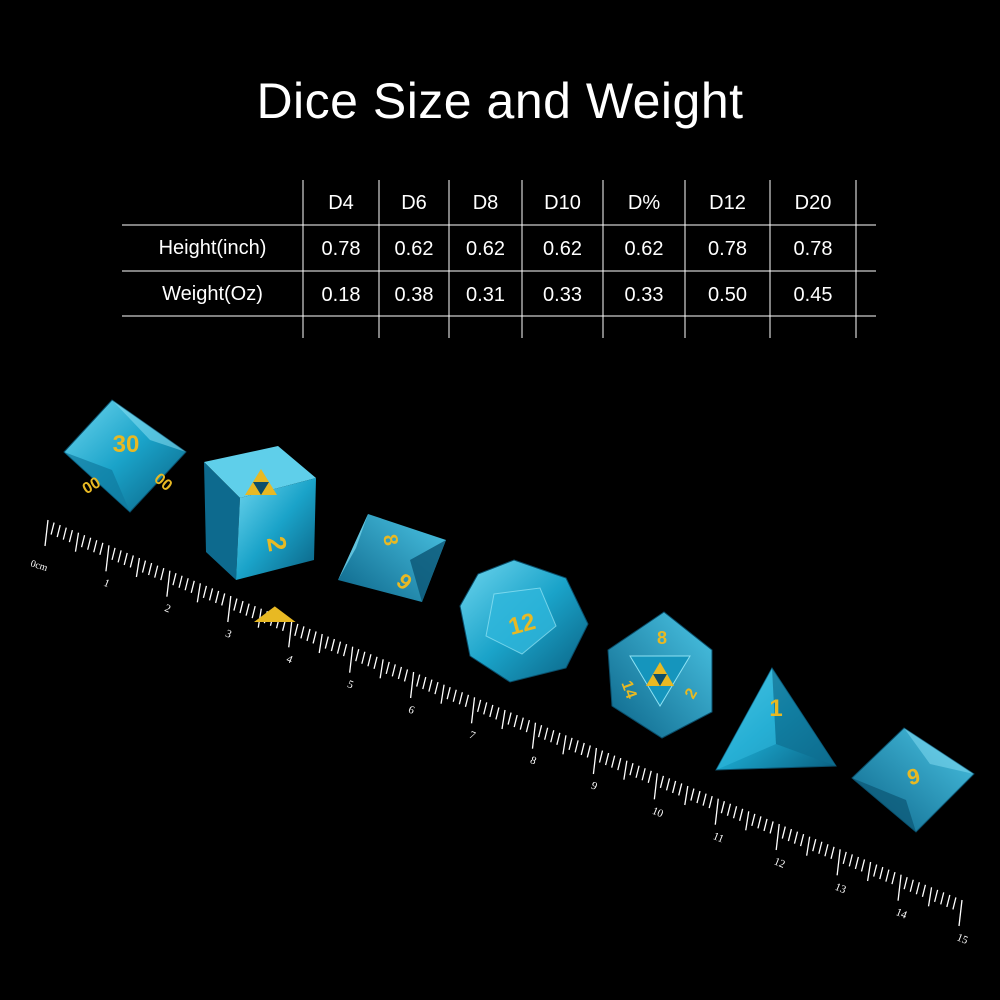 Image resolution: width=1000 pixels, height=1000 pixels. I want to click on table-cell: 0.50, so click(727, 295).